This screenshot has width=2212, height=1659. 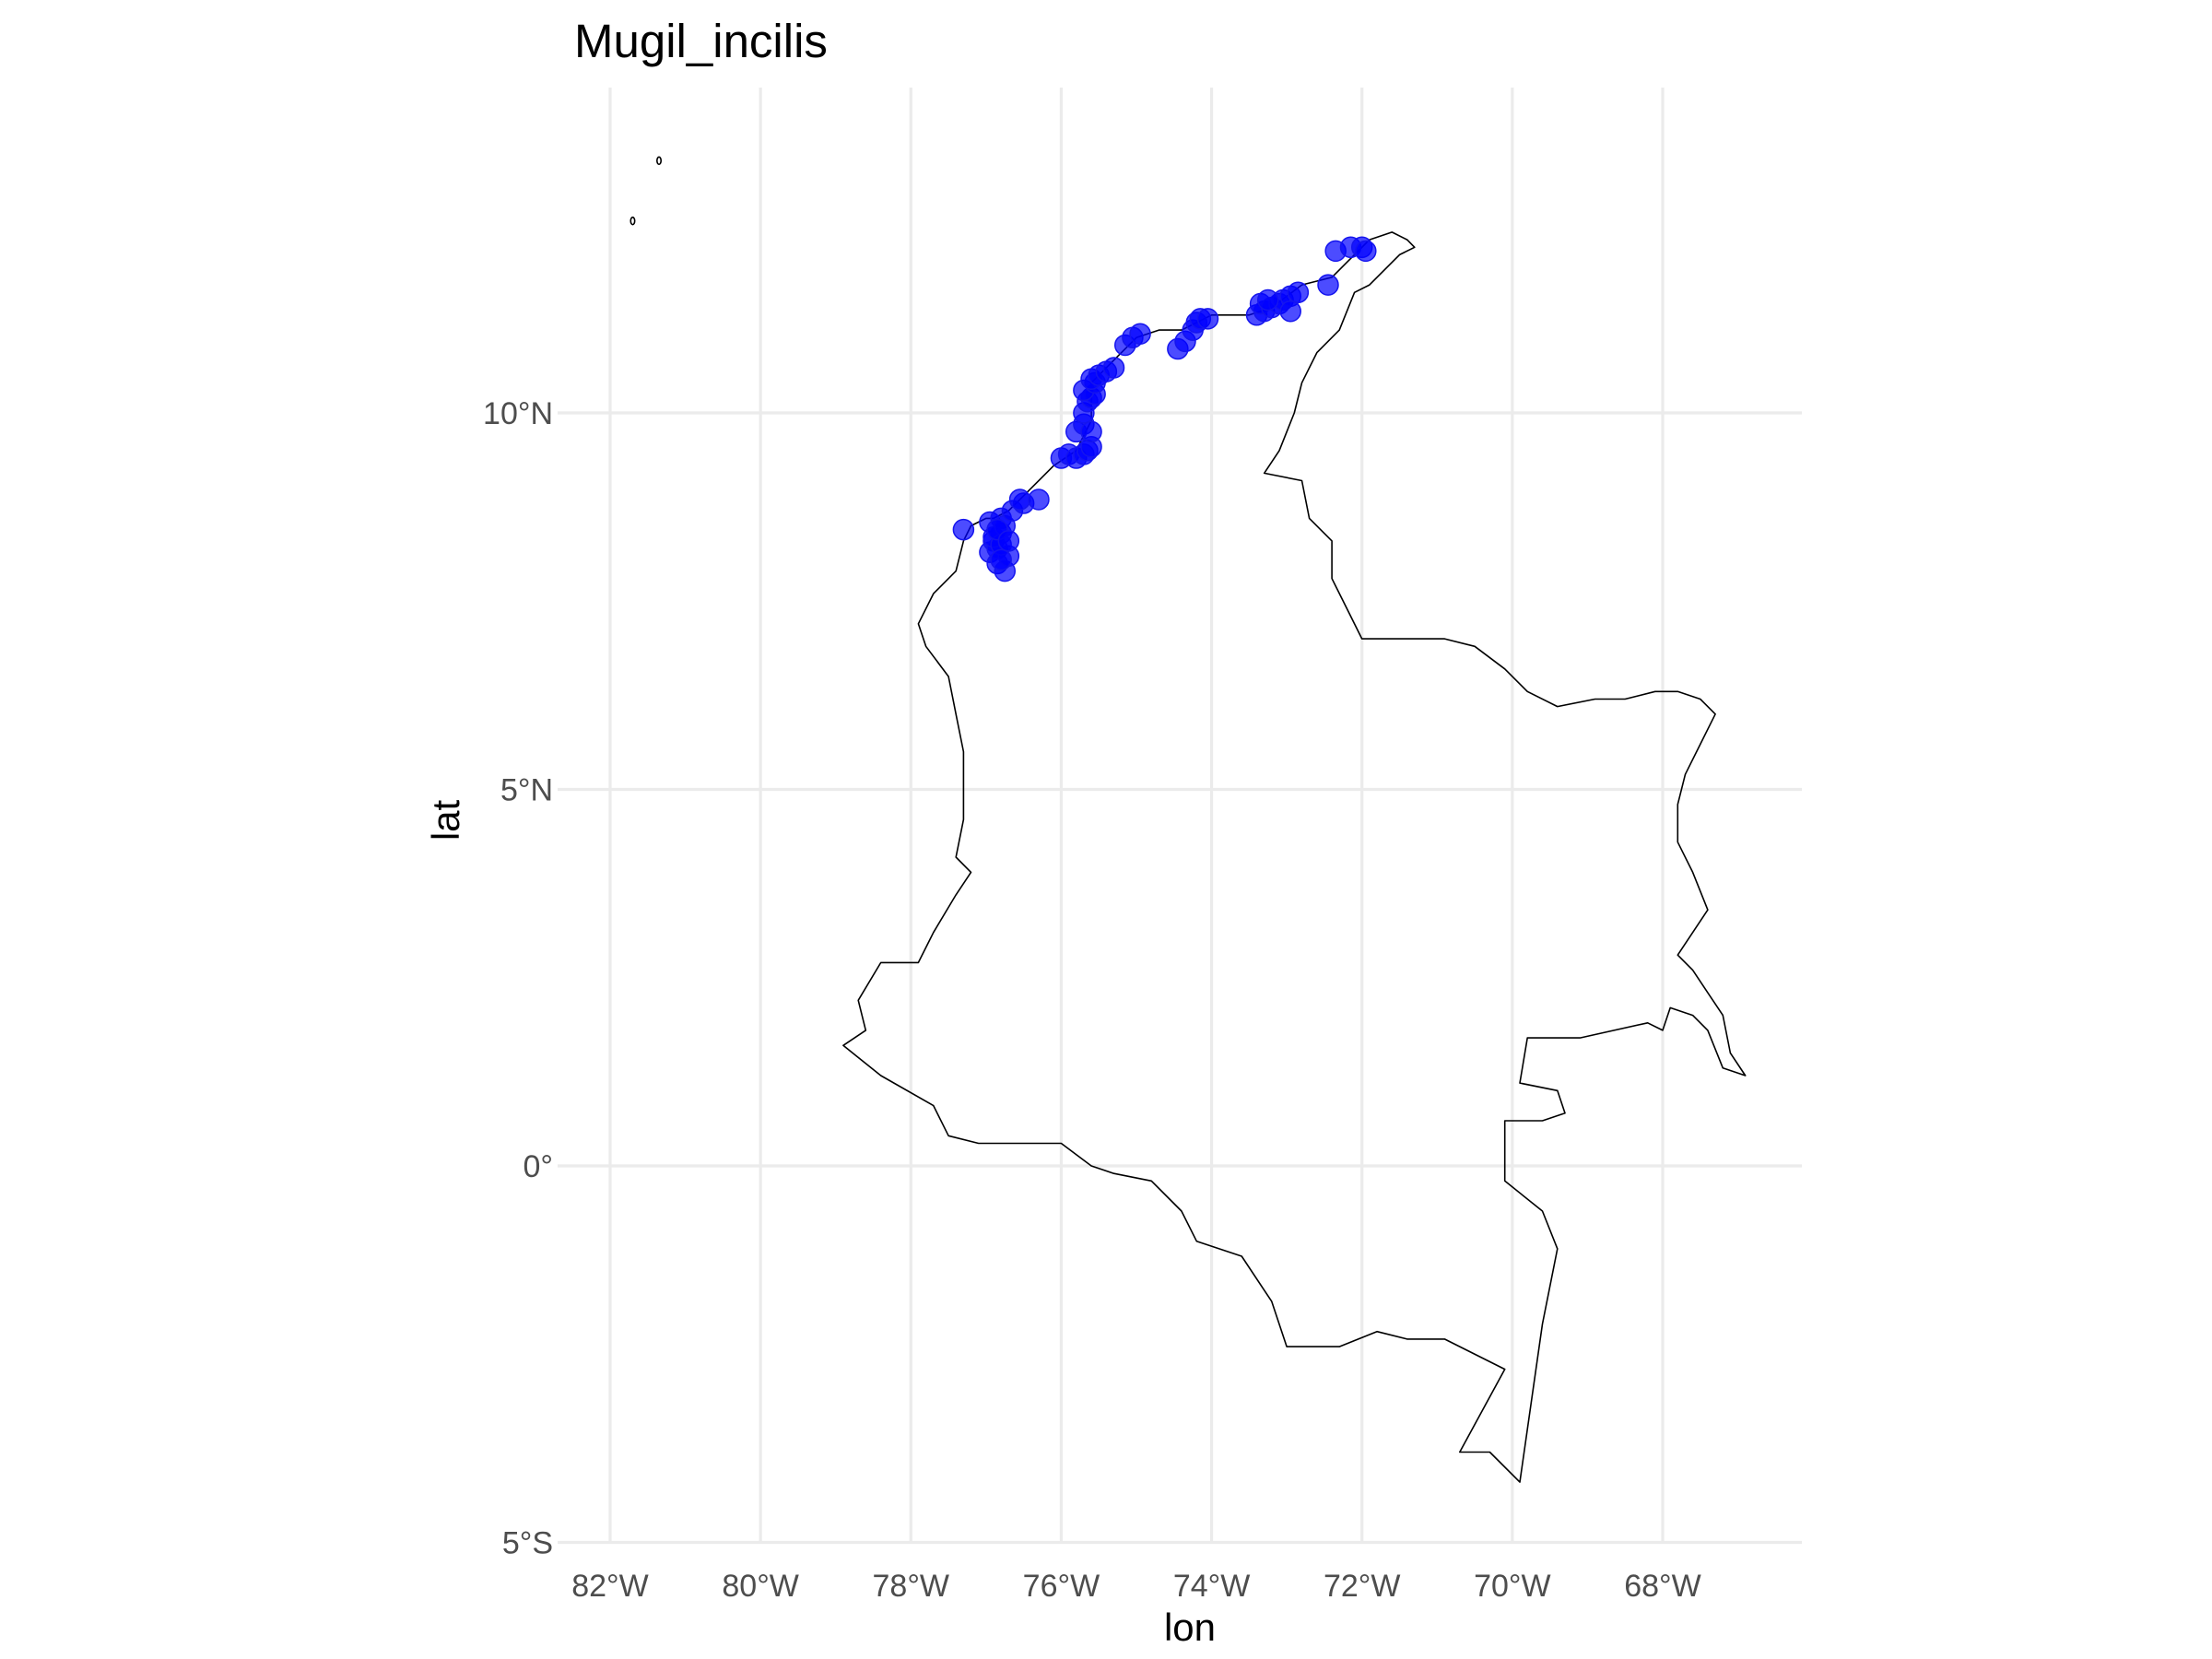 I want to click on x-tick-label: 78°W, so click(x=911, y=1586).